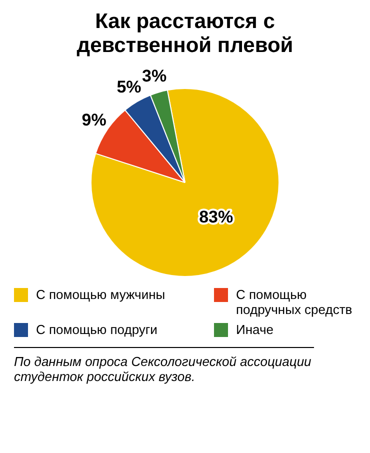 The image size is (370, 453). I want to click on legend-label: С помощью мужчины, so click(101, 294).